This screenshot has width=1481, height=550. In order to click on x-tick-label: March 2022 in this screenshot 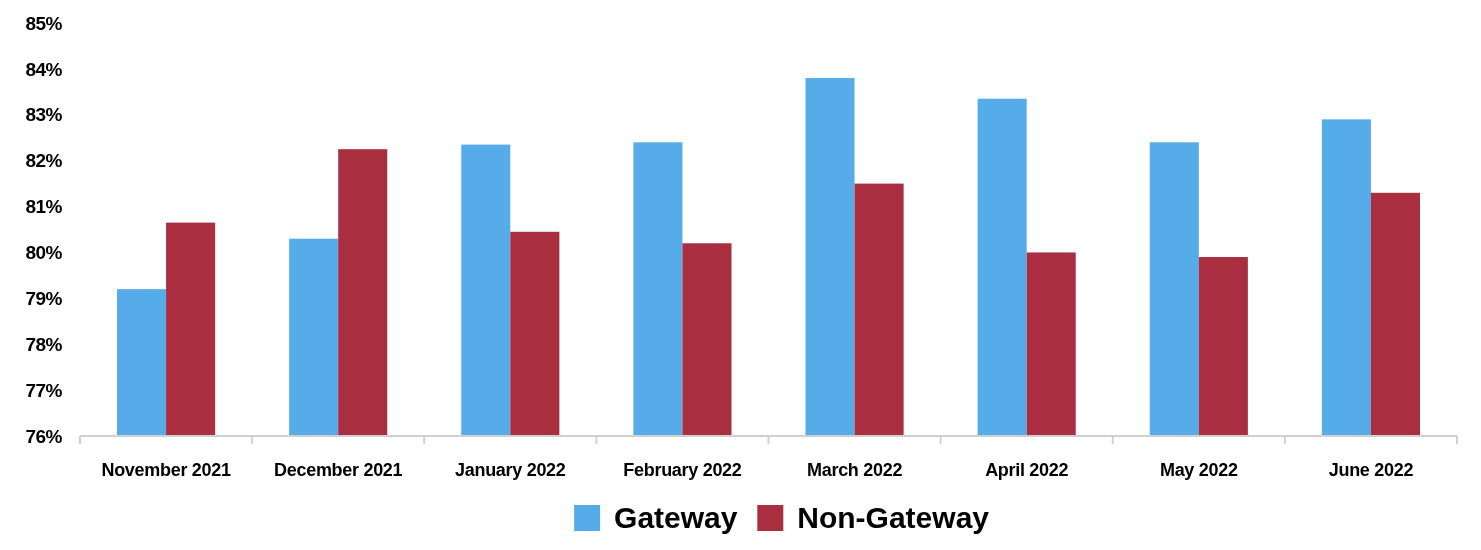, I will do `click(855, 470)`.